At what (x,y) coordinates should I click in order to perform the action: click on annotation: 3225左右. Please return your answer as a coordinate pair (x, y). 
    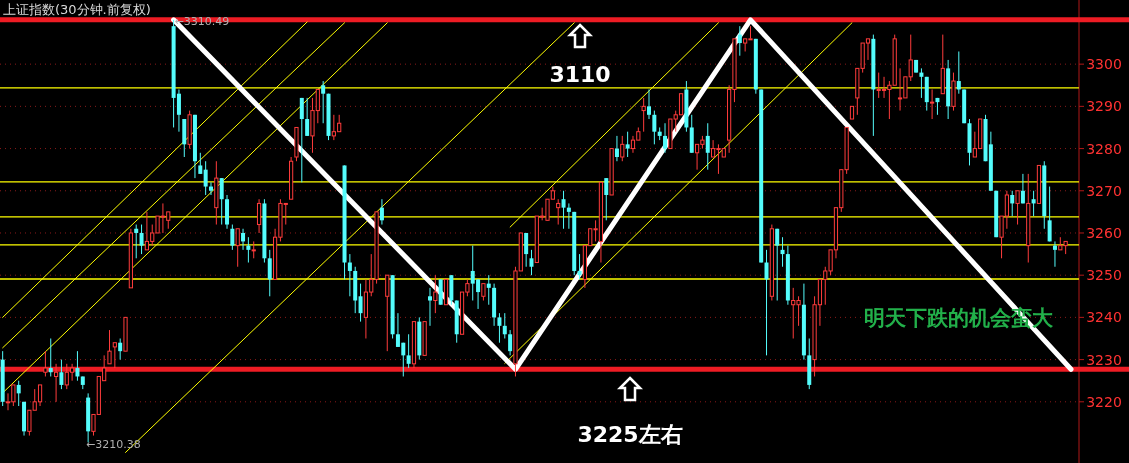
    Looking at the image, I should click on (630, 434).